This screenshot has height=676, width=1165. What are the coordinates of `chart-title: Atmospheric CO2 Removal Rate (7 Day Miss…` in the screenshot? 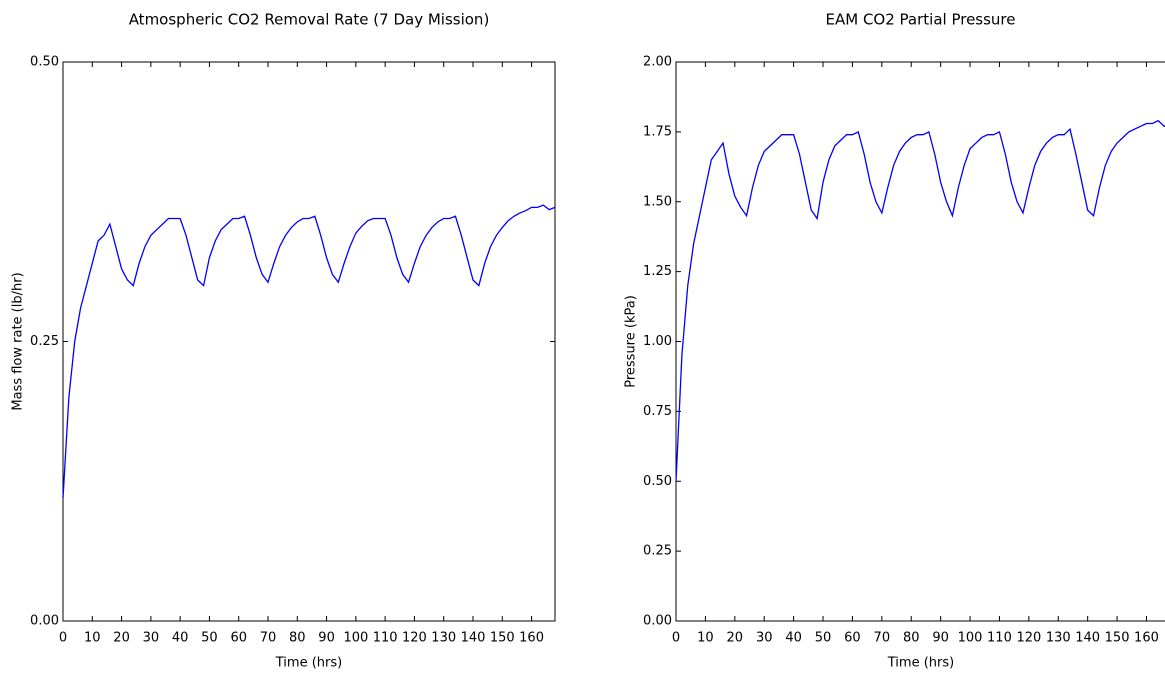 It's located at (309, 20).